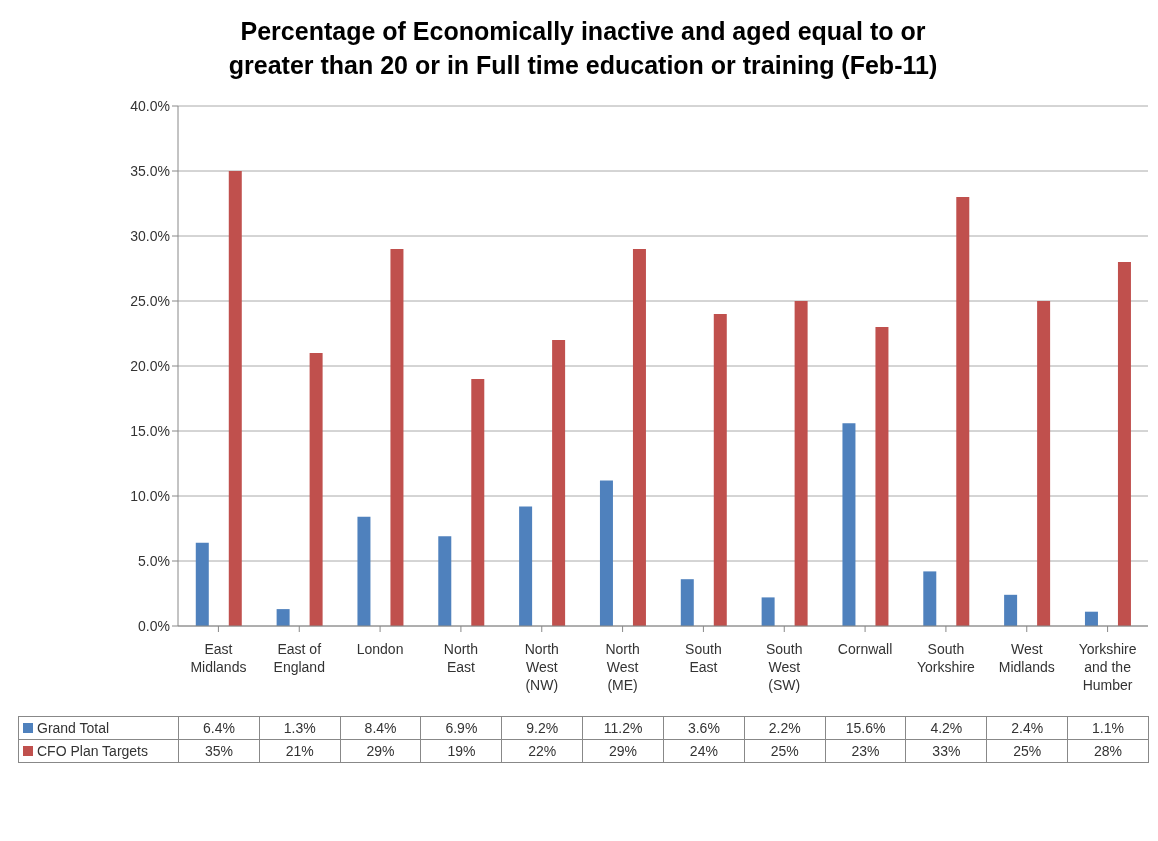 Image resolution: width=1158 pixels, height=841 pixels. Describe the element at coordinates (1108, 728) in the screenshot. I see `data-label: 1.1%` at that location.